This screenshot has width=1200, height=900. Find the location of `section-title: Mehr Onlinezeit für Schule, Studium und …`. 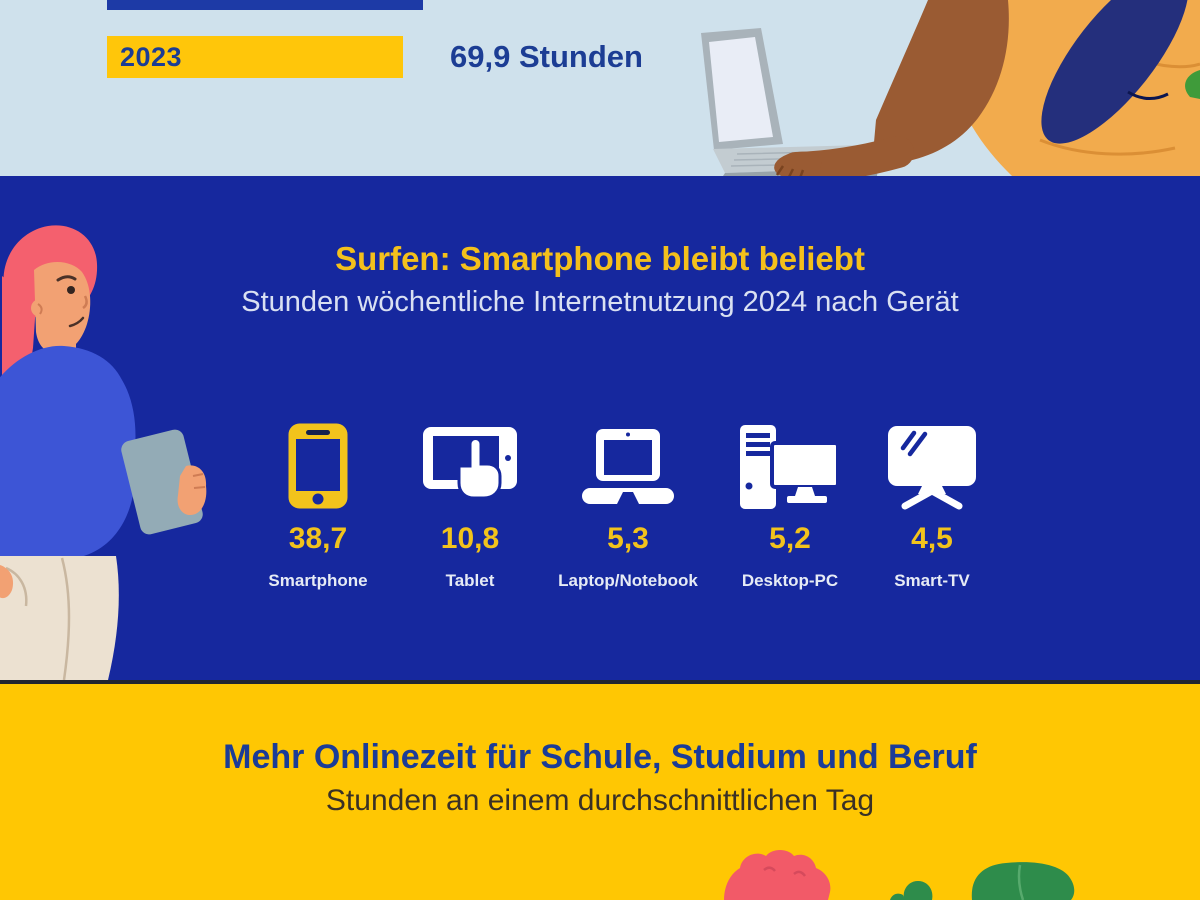

section-title: Mehr Onlinezeit für Schule, Studium und … is located at coordinates (600, 757).